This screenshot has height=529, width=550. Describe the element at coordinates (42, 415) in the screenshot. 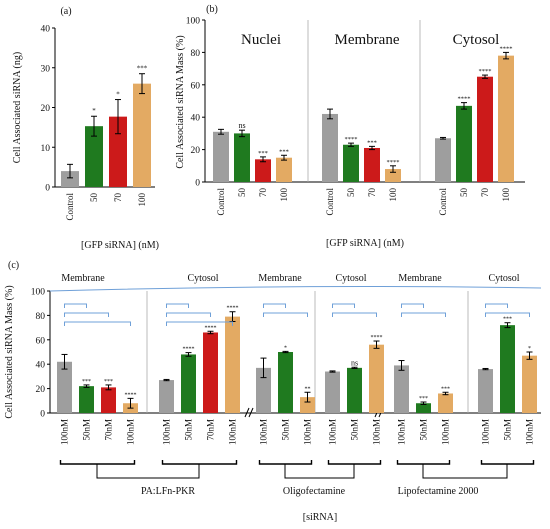

I see `panel-c-y-tick-label: 0` at that location.